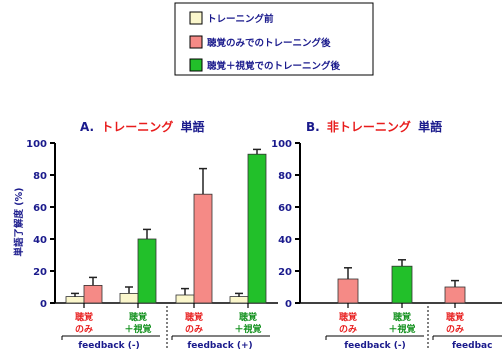 The width and height of the screenshot is (502, 360). What do you see at coordinates (192, 126) in the screenshot?
I see `panel-a-title-suffix: 単語` at bounding box center [192, 126].